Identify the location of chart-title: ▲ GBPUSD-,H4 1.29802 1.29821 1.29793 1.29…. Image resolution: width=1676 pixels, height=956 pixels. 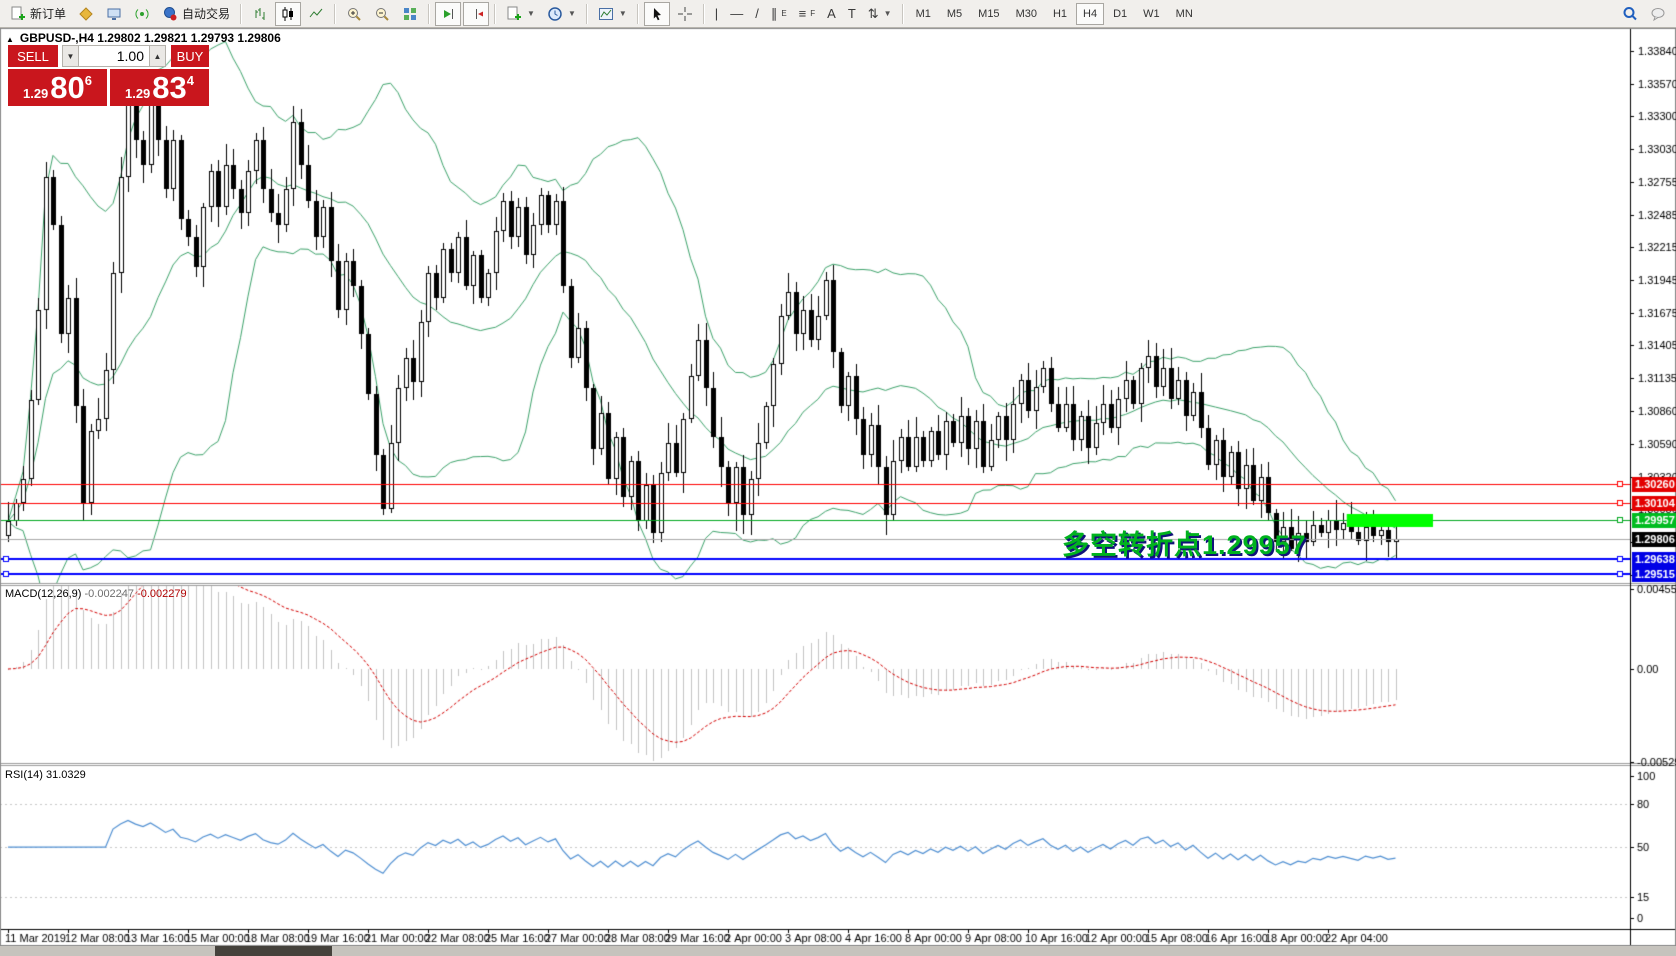
(143, 38).